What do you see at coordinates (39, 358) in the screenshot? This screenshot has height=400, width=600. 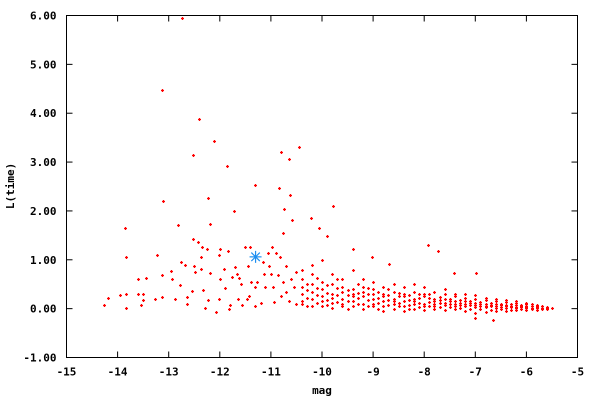 I see `y-tick-label: -1.00` at bounding box center [39, 358].